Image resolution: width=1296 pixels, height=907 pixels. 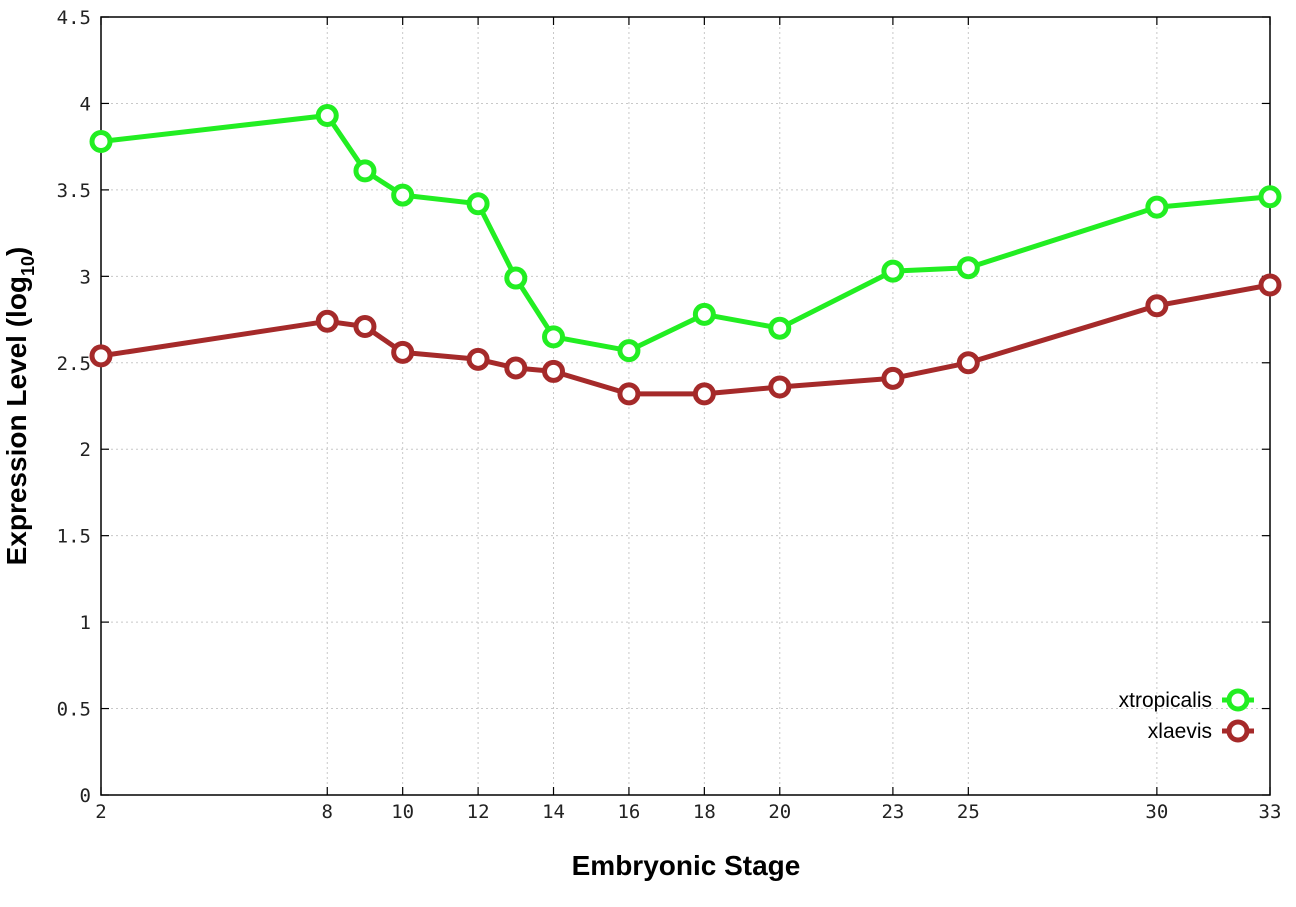 I want to click on y-axis-title-main: Expression Level (log, so click(x=16, y=420).